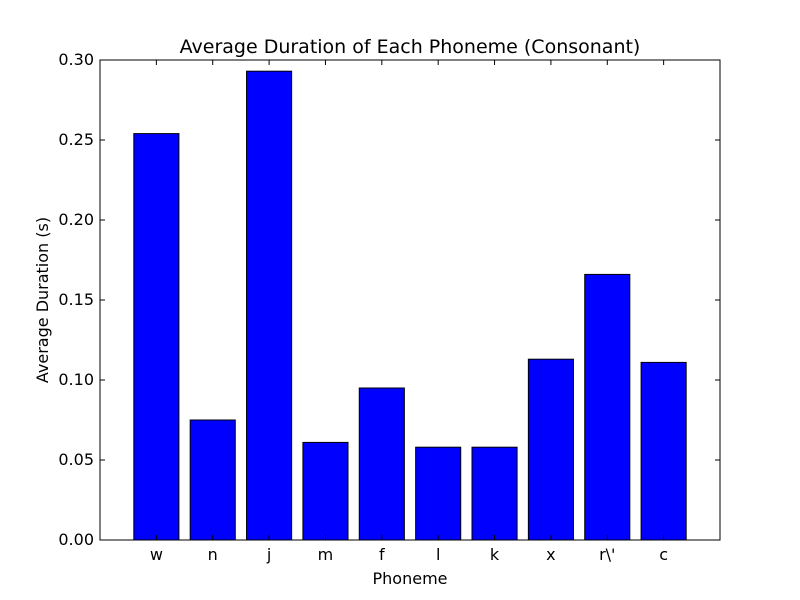 Image resolution: width=800 pixels, height=600 pixels. What do you see at coordinates (607, 554) in the screenshot?
I see `x-tick-label-8: r\'` at bounding box center [607, 554].